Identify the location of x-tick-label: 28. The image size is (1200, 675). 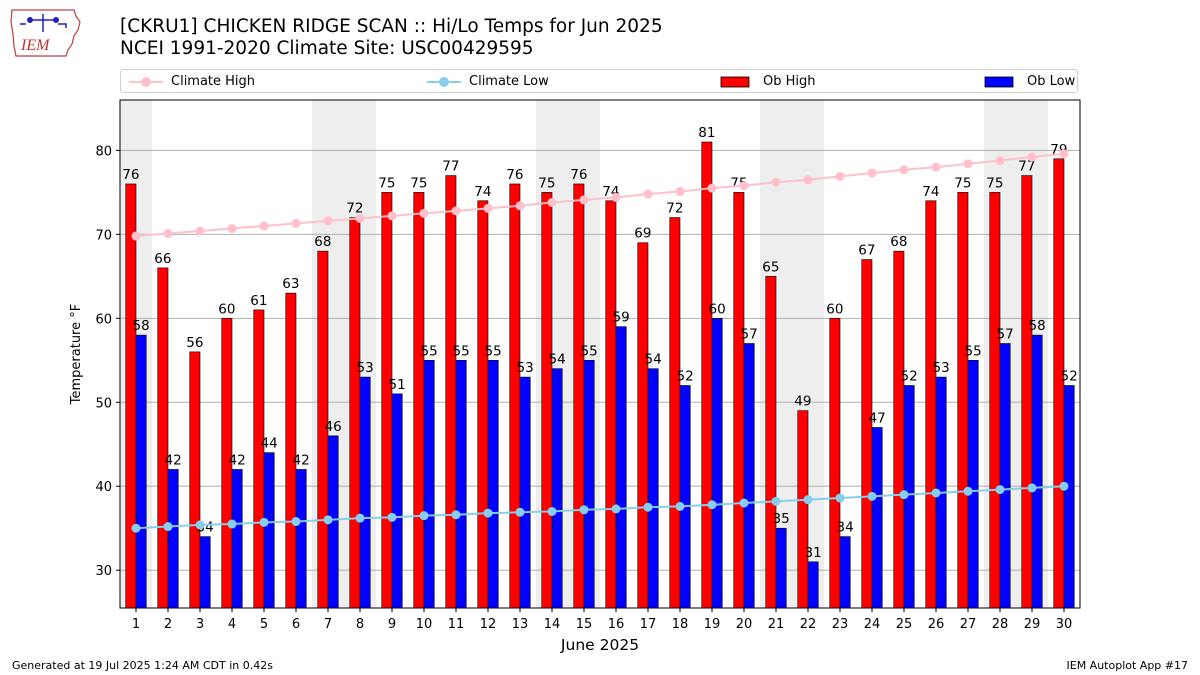
(1000, 624).